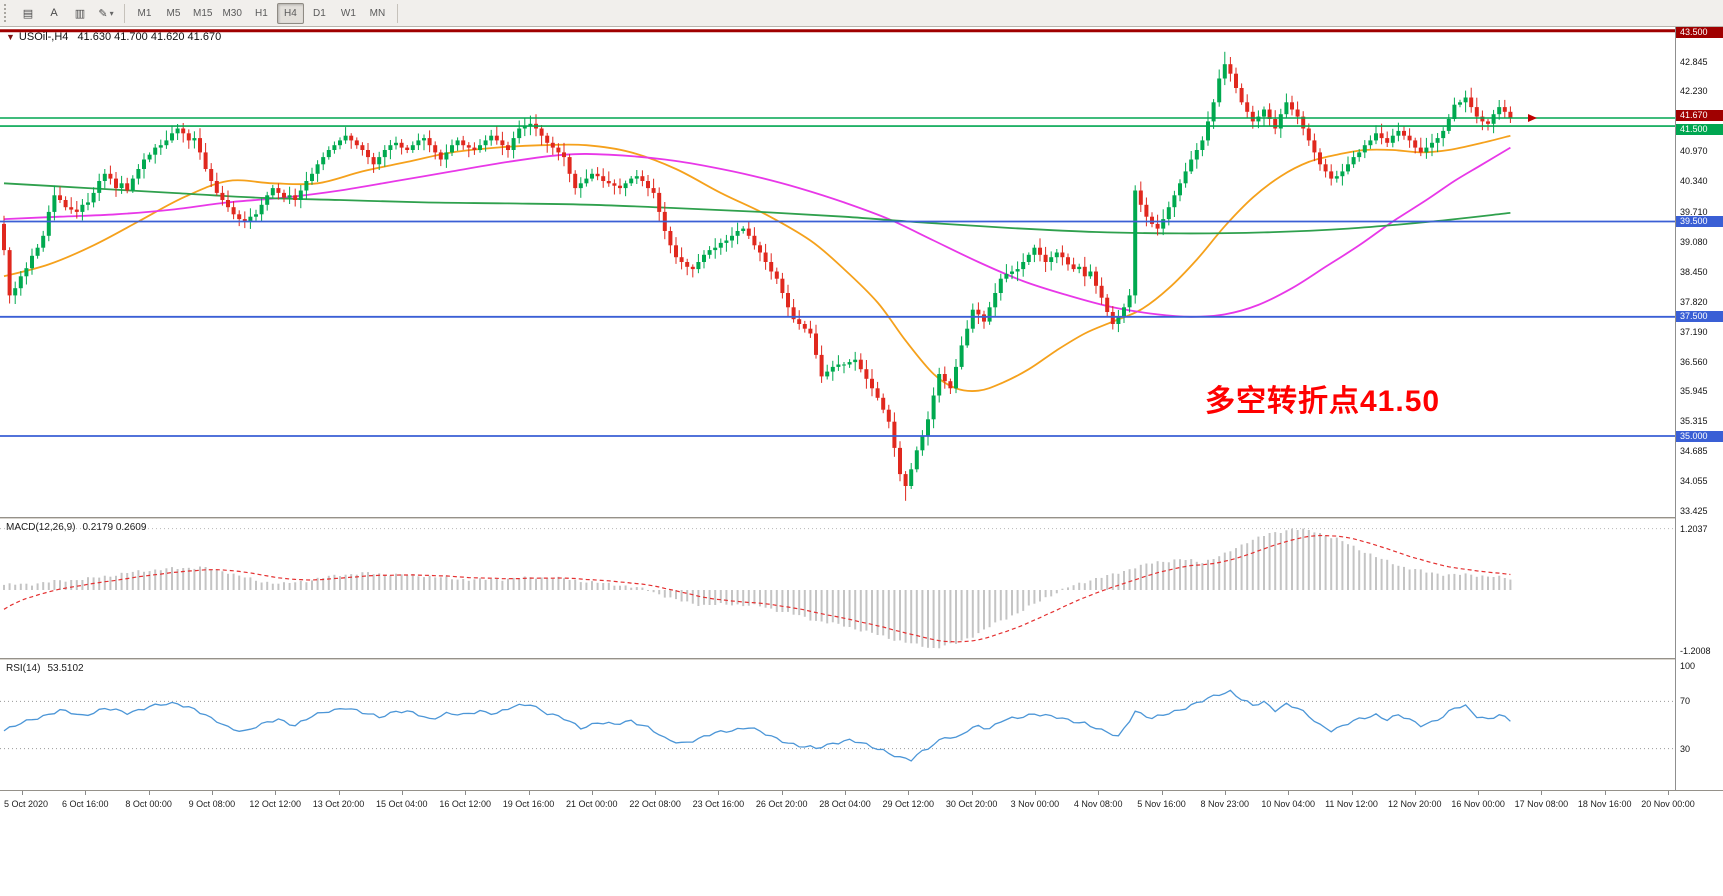  I want to click on time-label: 6 Oct 16:00, so click(85, 804).